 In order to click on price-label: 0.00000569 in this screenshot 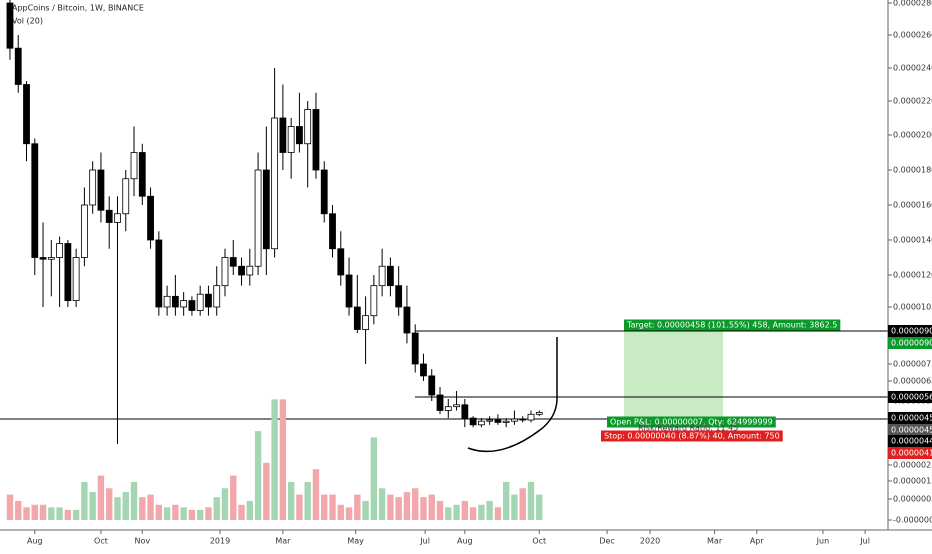, I will do `click(911, 397)`.